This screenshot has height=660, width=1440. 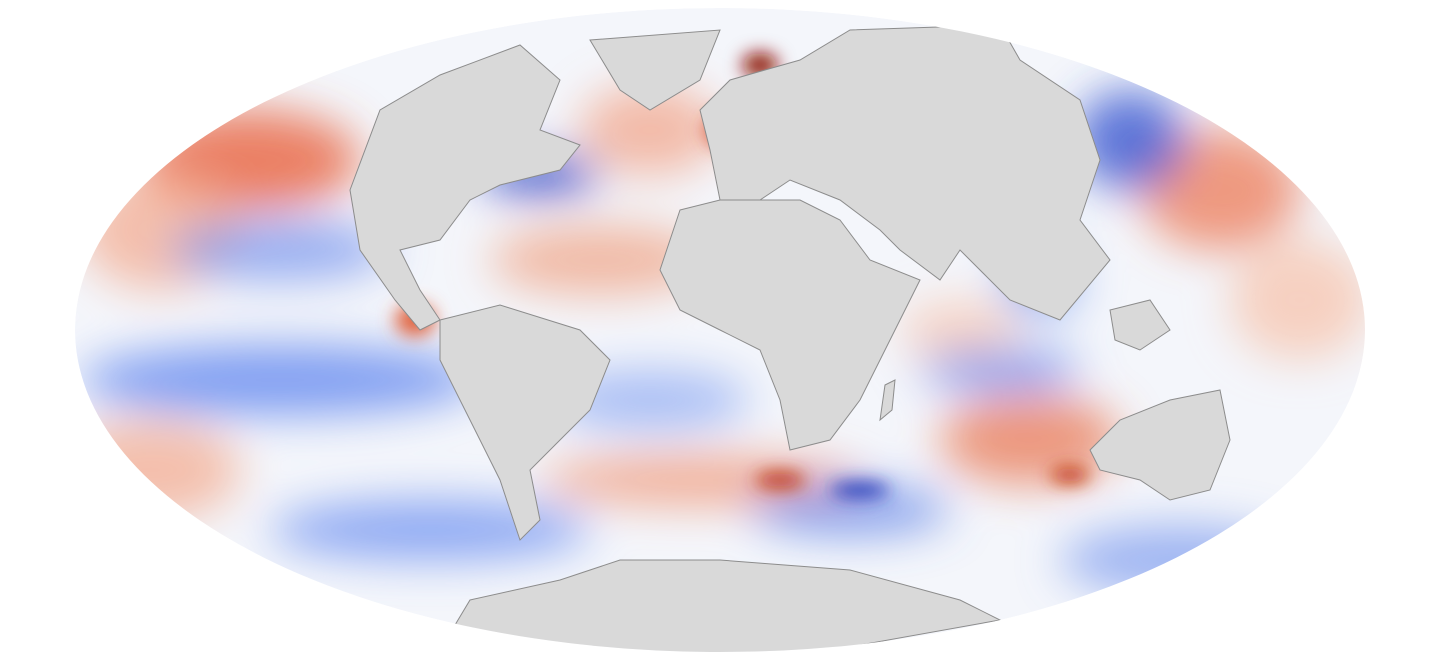 What do you see at coordinates (887, 400) in the screenshot?
I see `madagascar` at bounding box center [887, 400].